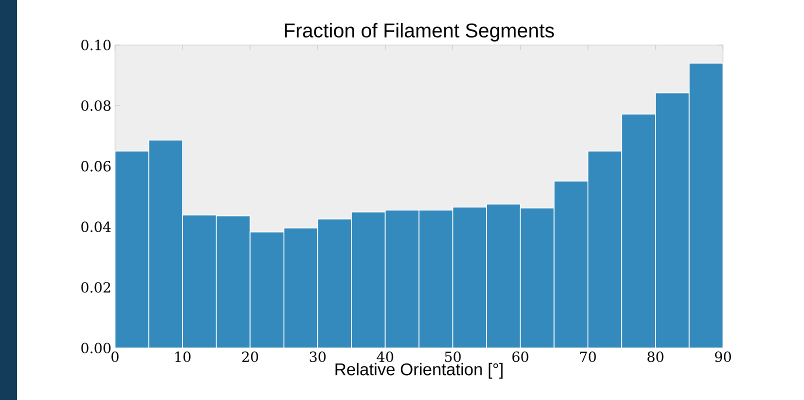 The height and width of the screenshot is (400, 804). Describe the element at coordinates (96, 348) in the screenshot. I see `y-tick-label: 0.00` at that location.